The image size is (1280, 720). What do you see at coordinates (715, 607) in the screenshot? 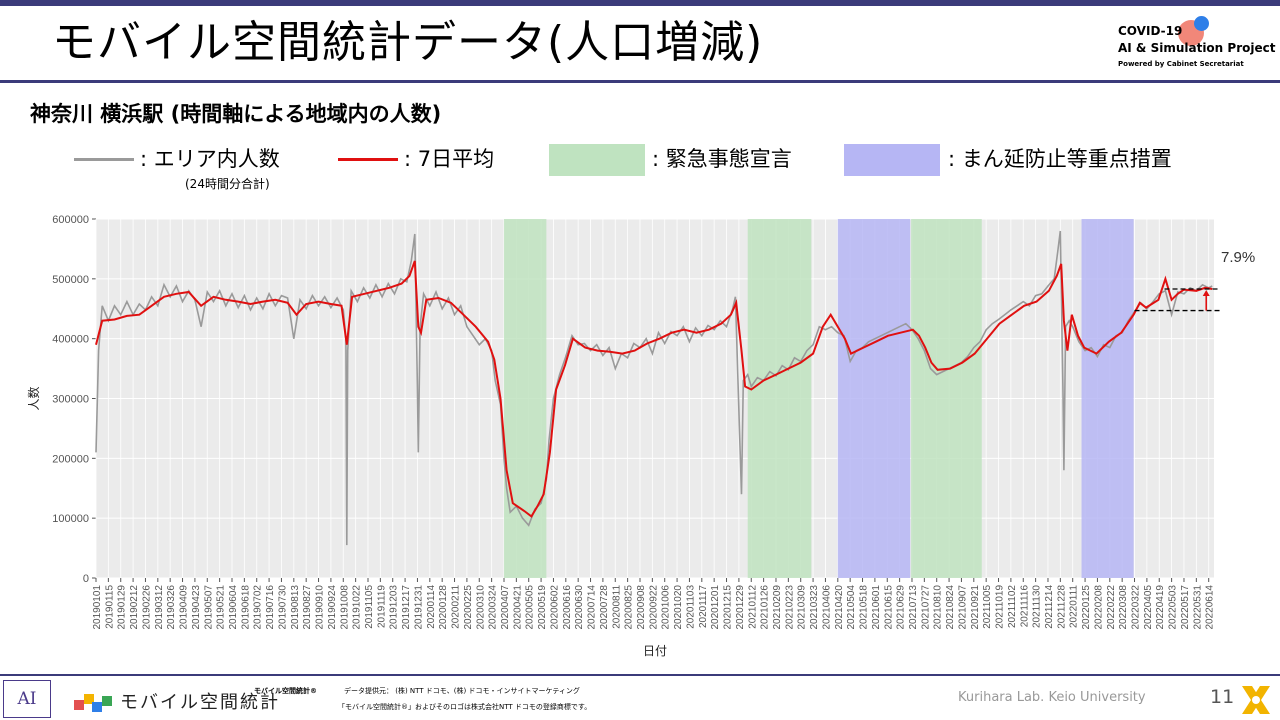
I see `x-tick-label: 20201201` at bounding box center [715, 607].